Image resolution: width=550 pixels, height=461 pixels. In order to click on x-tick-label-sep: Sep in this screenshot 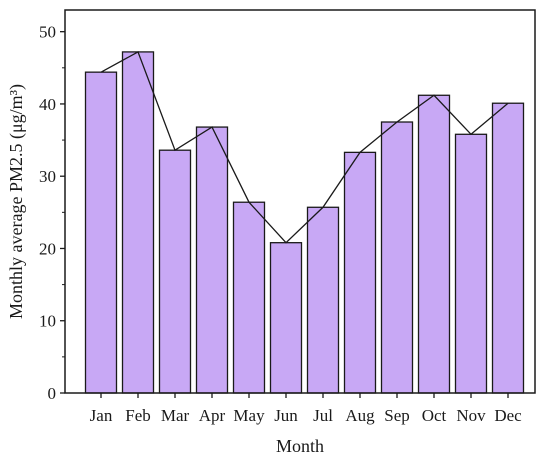, I will do `click(397, 415)`.